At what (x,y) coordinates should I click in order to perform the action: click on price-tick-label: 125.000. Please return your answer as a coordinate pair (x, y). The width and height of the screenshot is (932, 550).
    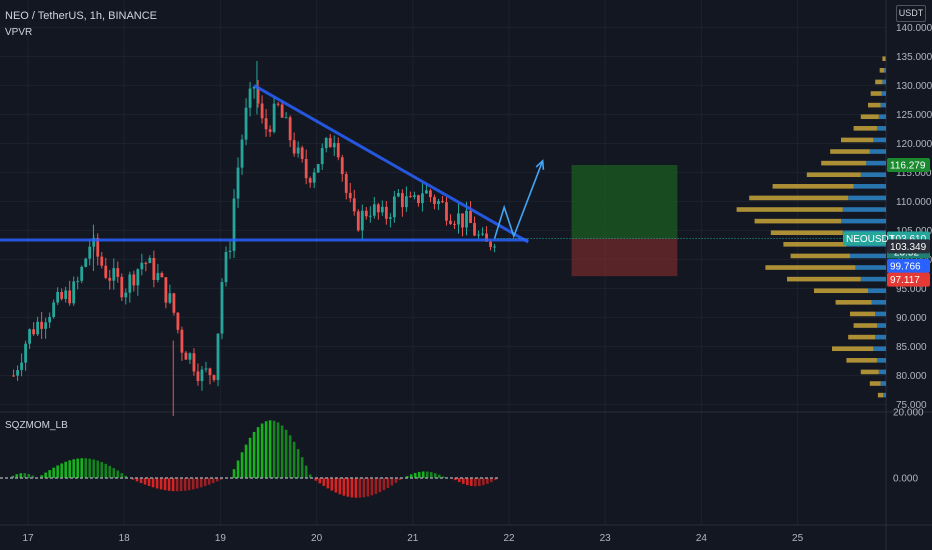
    Looking at the image, I should click on (914, 115).